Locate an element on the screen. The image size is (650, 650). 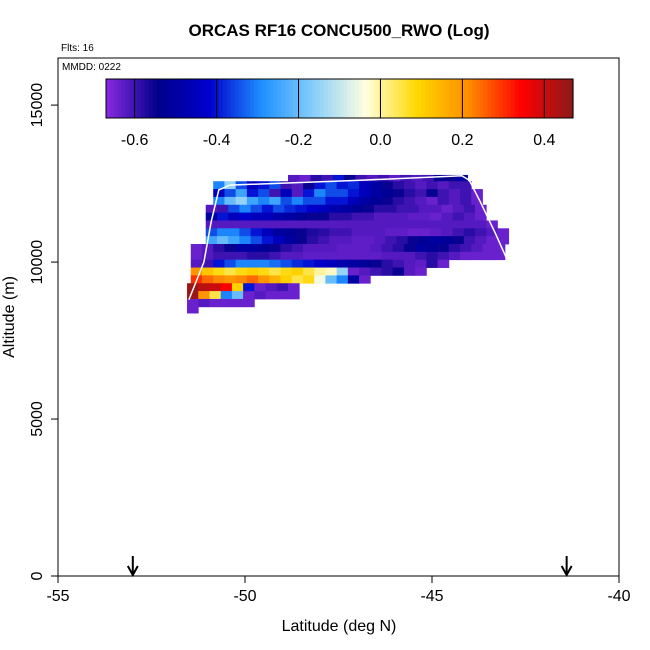
x-axis: -55 -50 -45 -40 is located at coordinates (338, 590).